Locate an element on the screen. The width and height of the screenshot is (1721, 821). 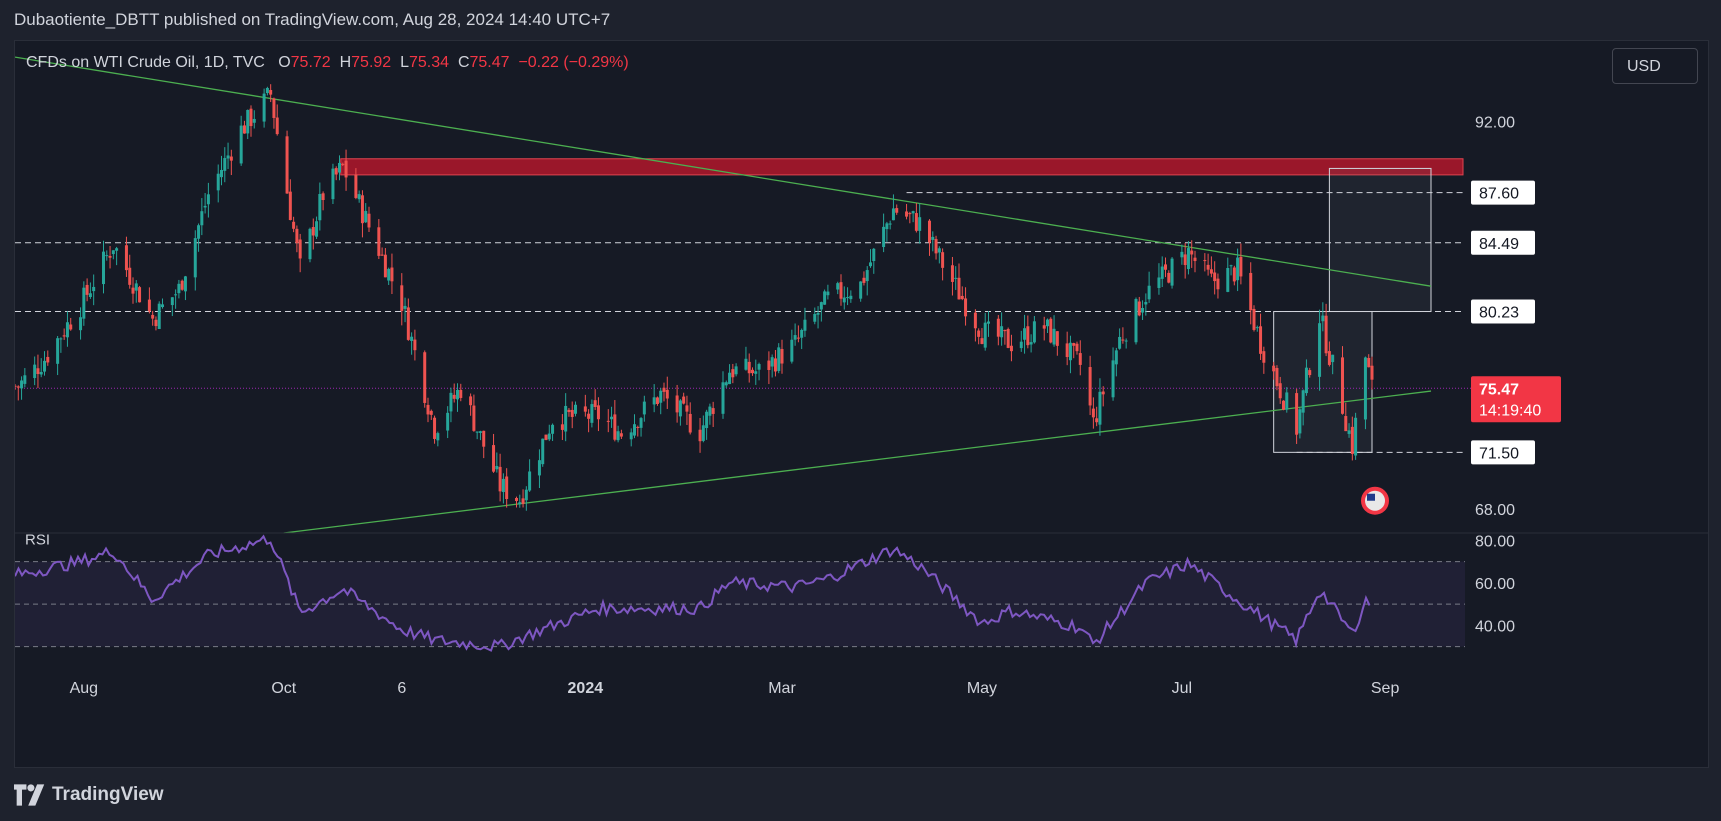
tradingview-footer: TradingView is located at coordinates (89, 795).